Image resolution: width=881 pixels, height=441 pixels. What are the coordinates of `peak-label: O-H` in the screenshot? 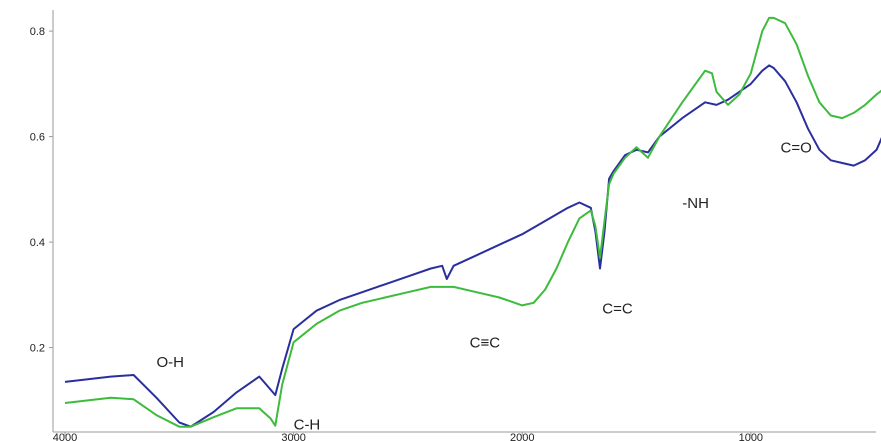 It's located at (170, 362).